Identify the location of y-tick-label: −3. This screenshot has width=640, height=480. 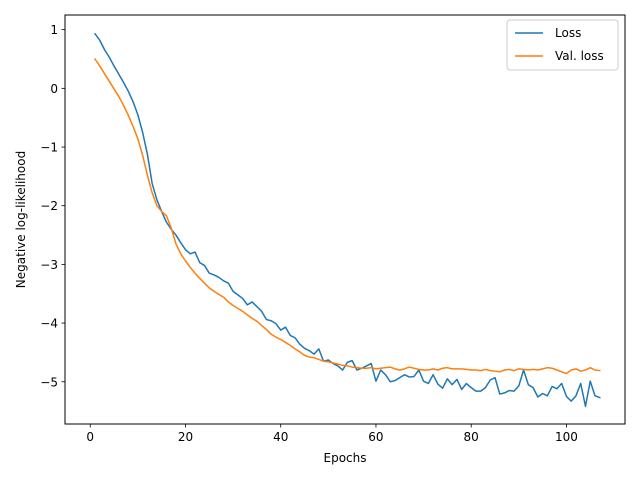
(49, 265).